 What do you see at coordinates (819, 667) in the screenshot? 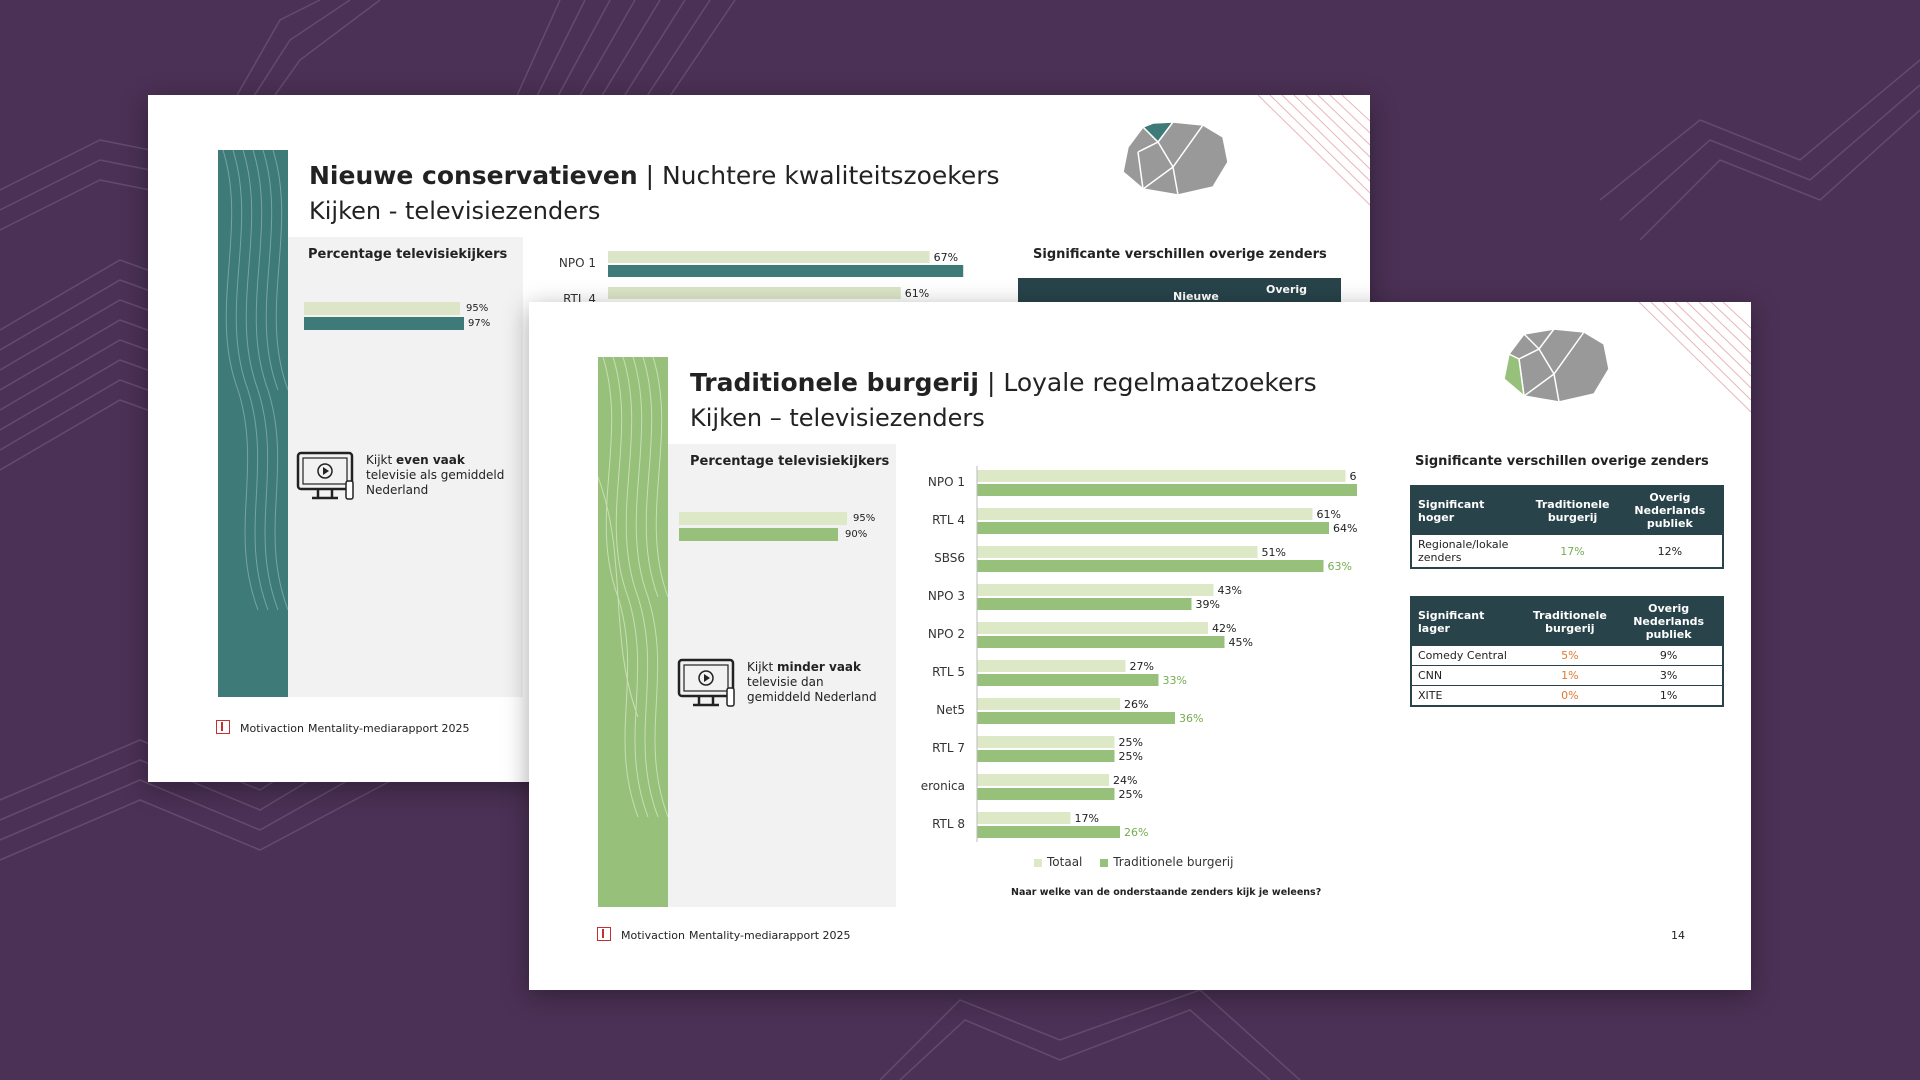
I see `caption-bold: minder vaak` at bounding box center [819, 667].